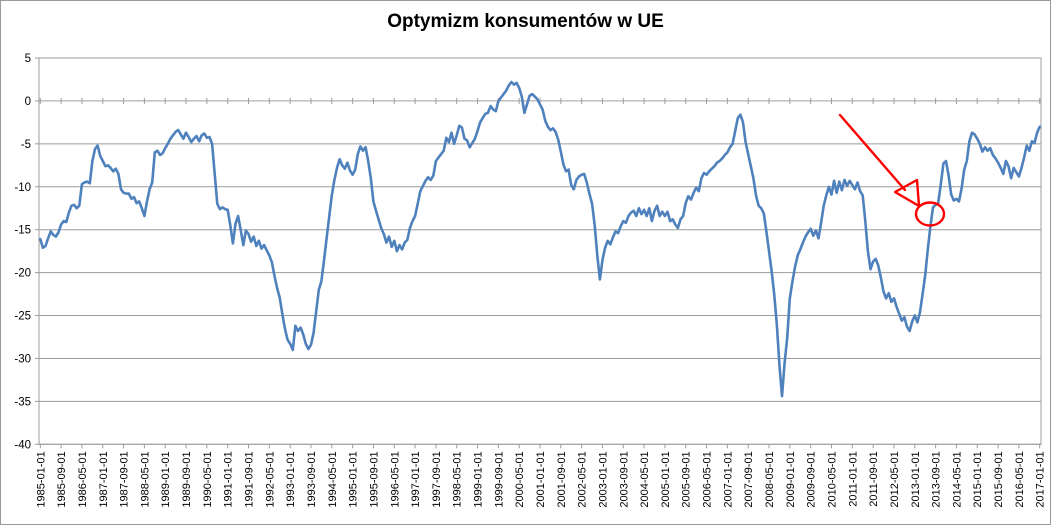  I want to click on svg-text: 1987-09-01, so click(125, 479).